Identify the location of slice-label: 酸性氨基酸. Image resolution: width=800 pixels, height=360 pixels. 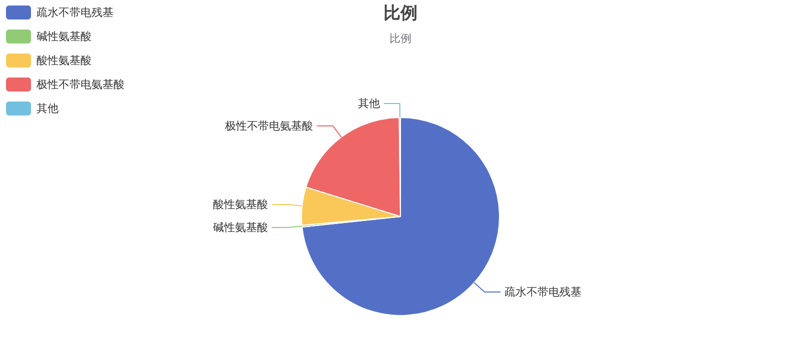
(240, 204).